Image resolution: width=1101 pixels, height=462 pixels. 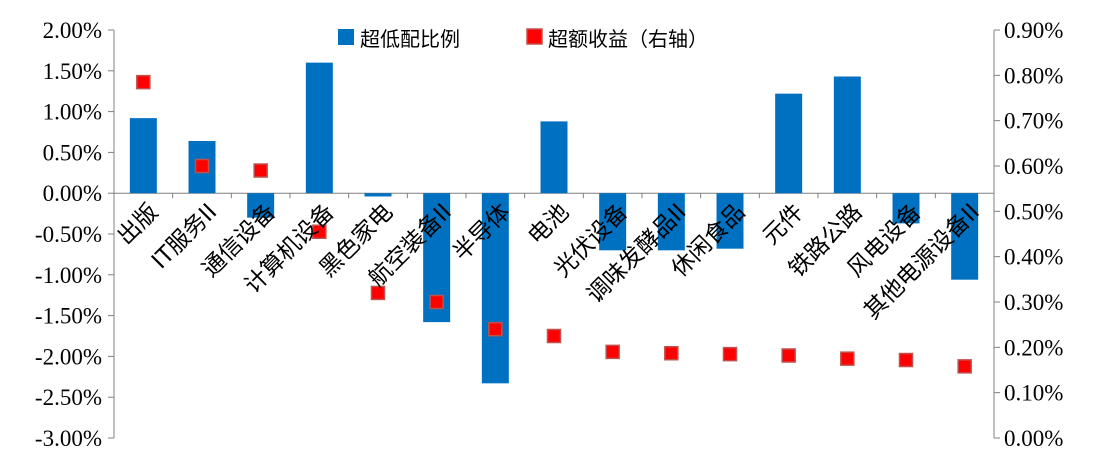 I want to click on category-label: 元件, so click(x=783, y=224).